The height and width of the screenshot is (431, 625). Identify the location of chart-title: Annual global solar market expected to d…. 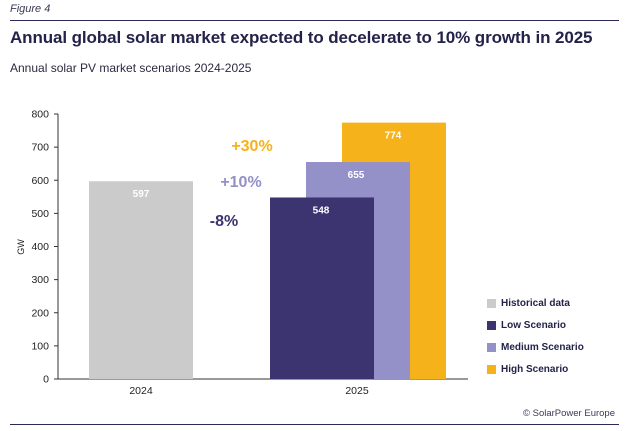
(301, 37).